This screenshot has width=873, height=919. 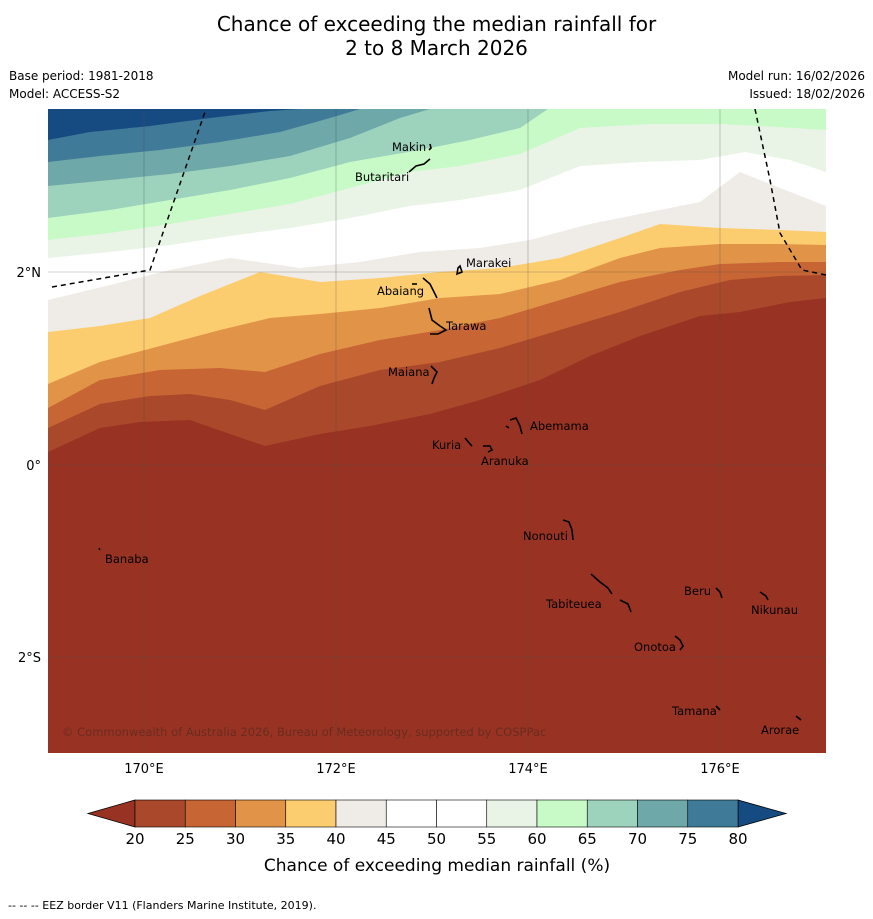 I want to click on colorbar-tick-label: 45, so click(x=386, y=839).